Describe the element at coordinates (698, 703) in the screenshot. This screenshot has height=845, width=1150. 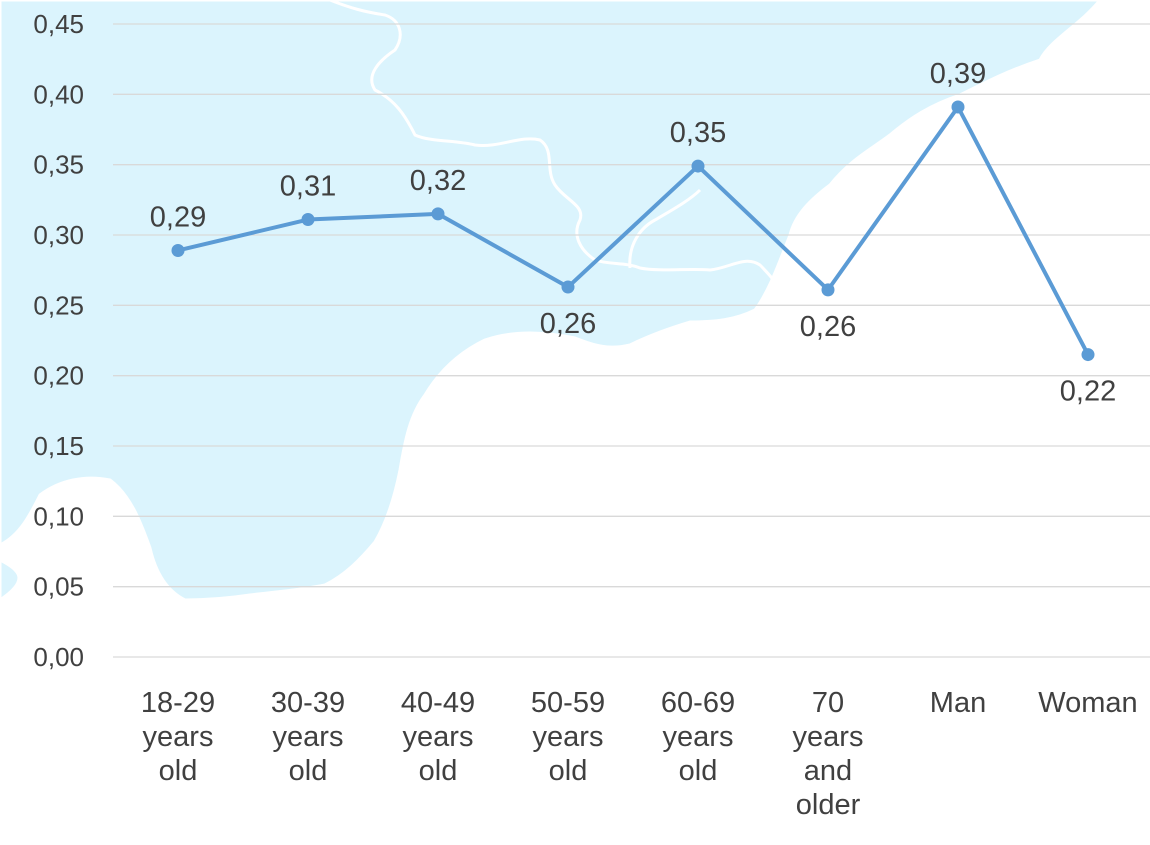
I see `x-category-label-line: 60-69` at that location.